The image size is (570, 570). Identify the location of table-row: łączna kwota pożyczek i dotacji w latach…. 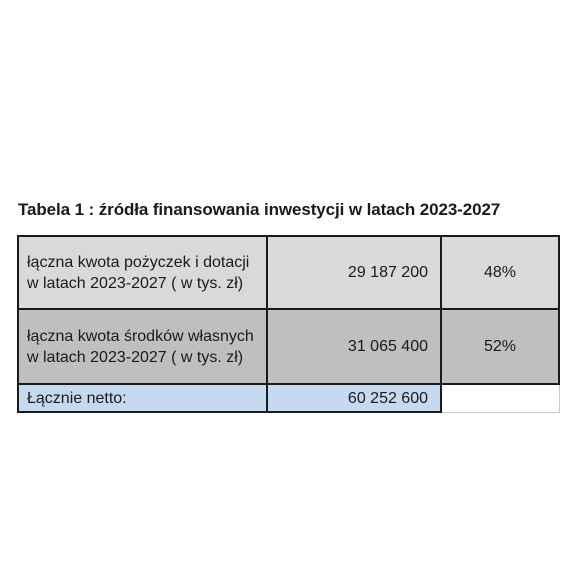
(288, 272).